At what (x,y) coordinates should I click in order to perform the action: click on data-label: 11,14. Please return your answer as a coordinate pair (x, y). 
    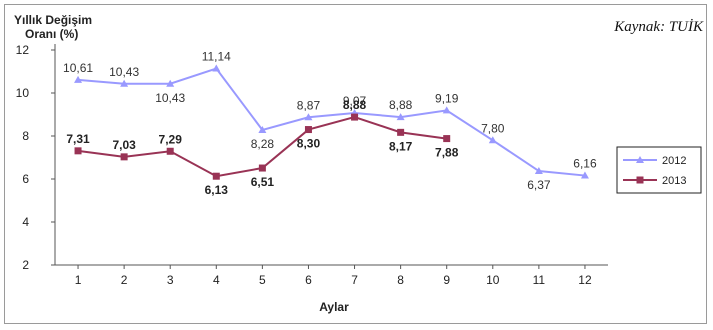
    Looking at the image, I should click on (216, 56).